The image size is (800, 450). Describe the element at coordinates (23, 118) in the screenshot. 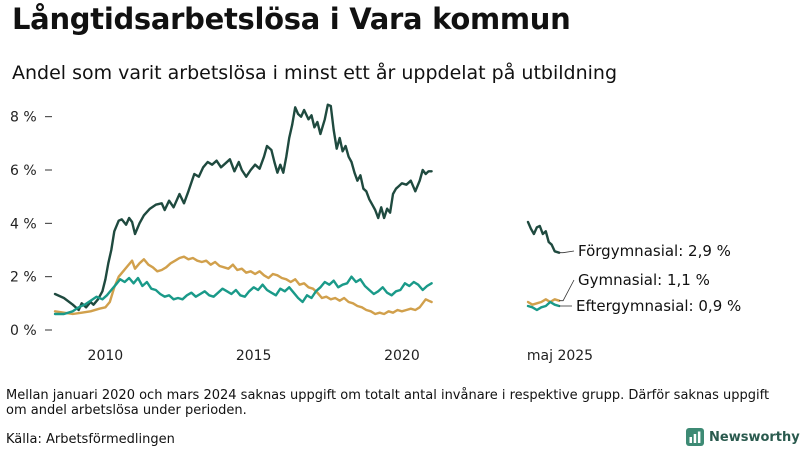

I see `y-tick-label: 8 %` at that location.